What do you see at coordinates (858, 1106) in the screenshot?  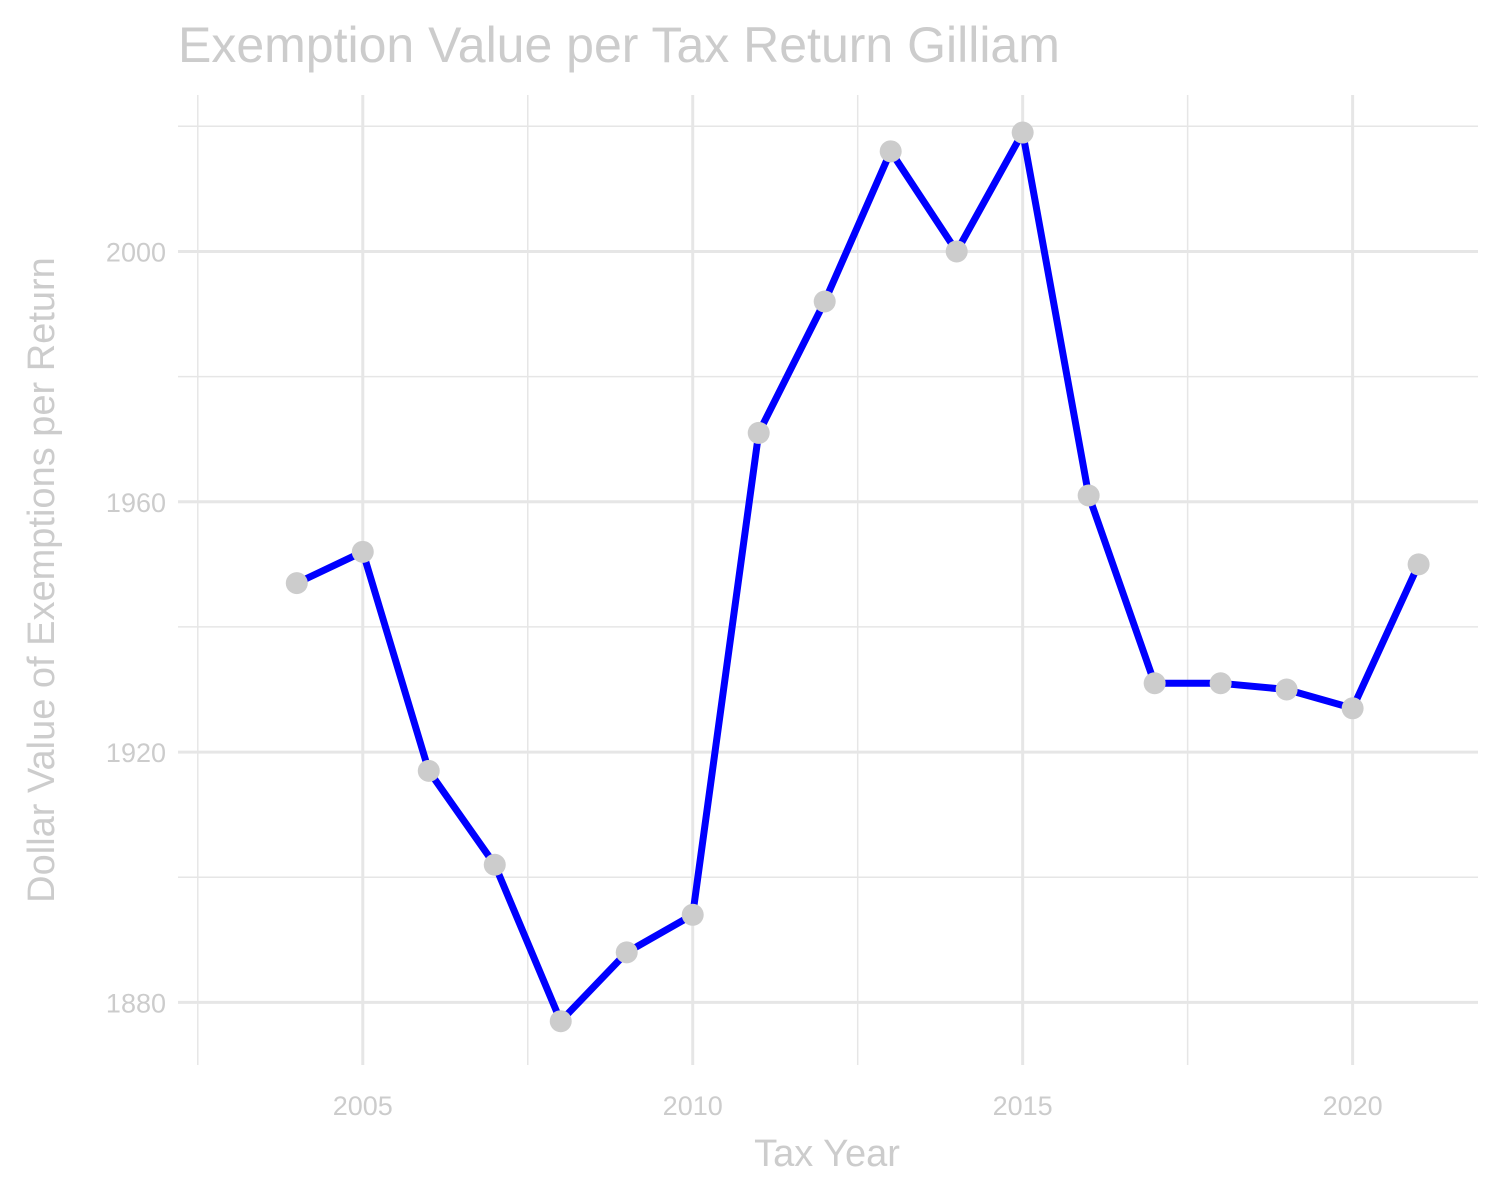 I see `x-axis-ticks: 2005 2010 2015 2020` at bounding box center [858, 1106].